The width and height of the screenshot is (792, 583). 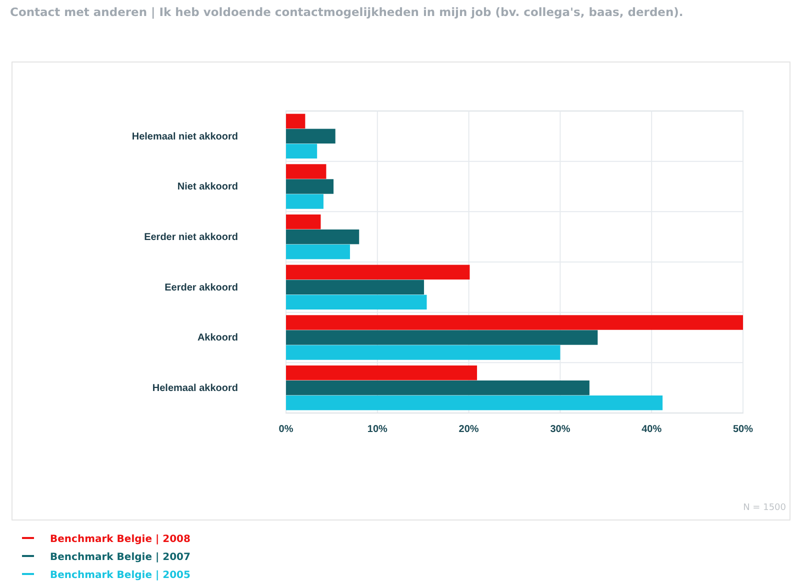 I want to click on x-tick-label: 50%, so click(x=743, y=430).